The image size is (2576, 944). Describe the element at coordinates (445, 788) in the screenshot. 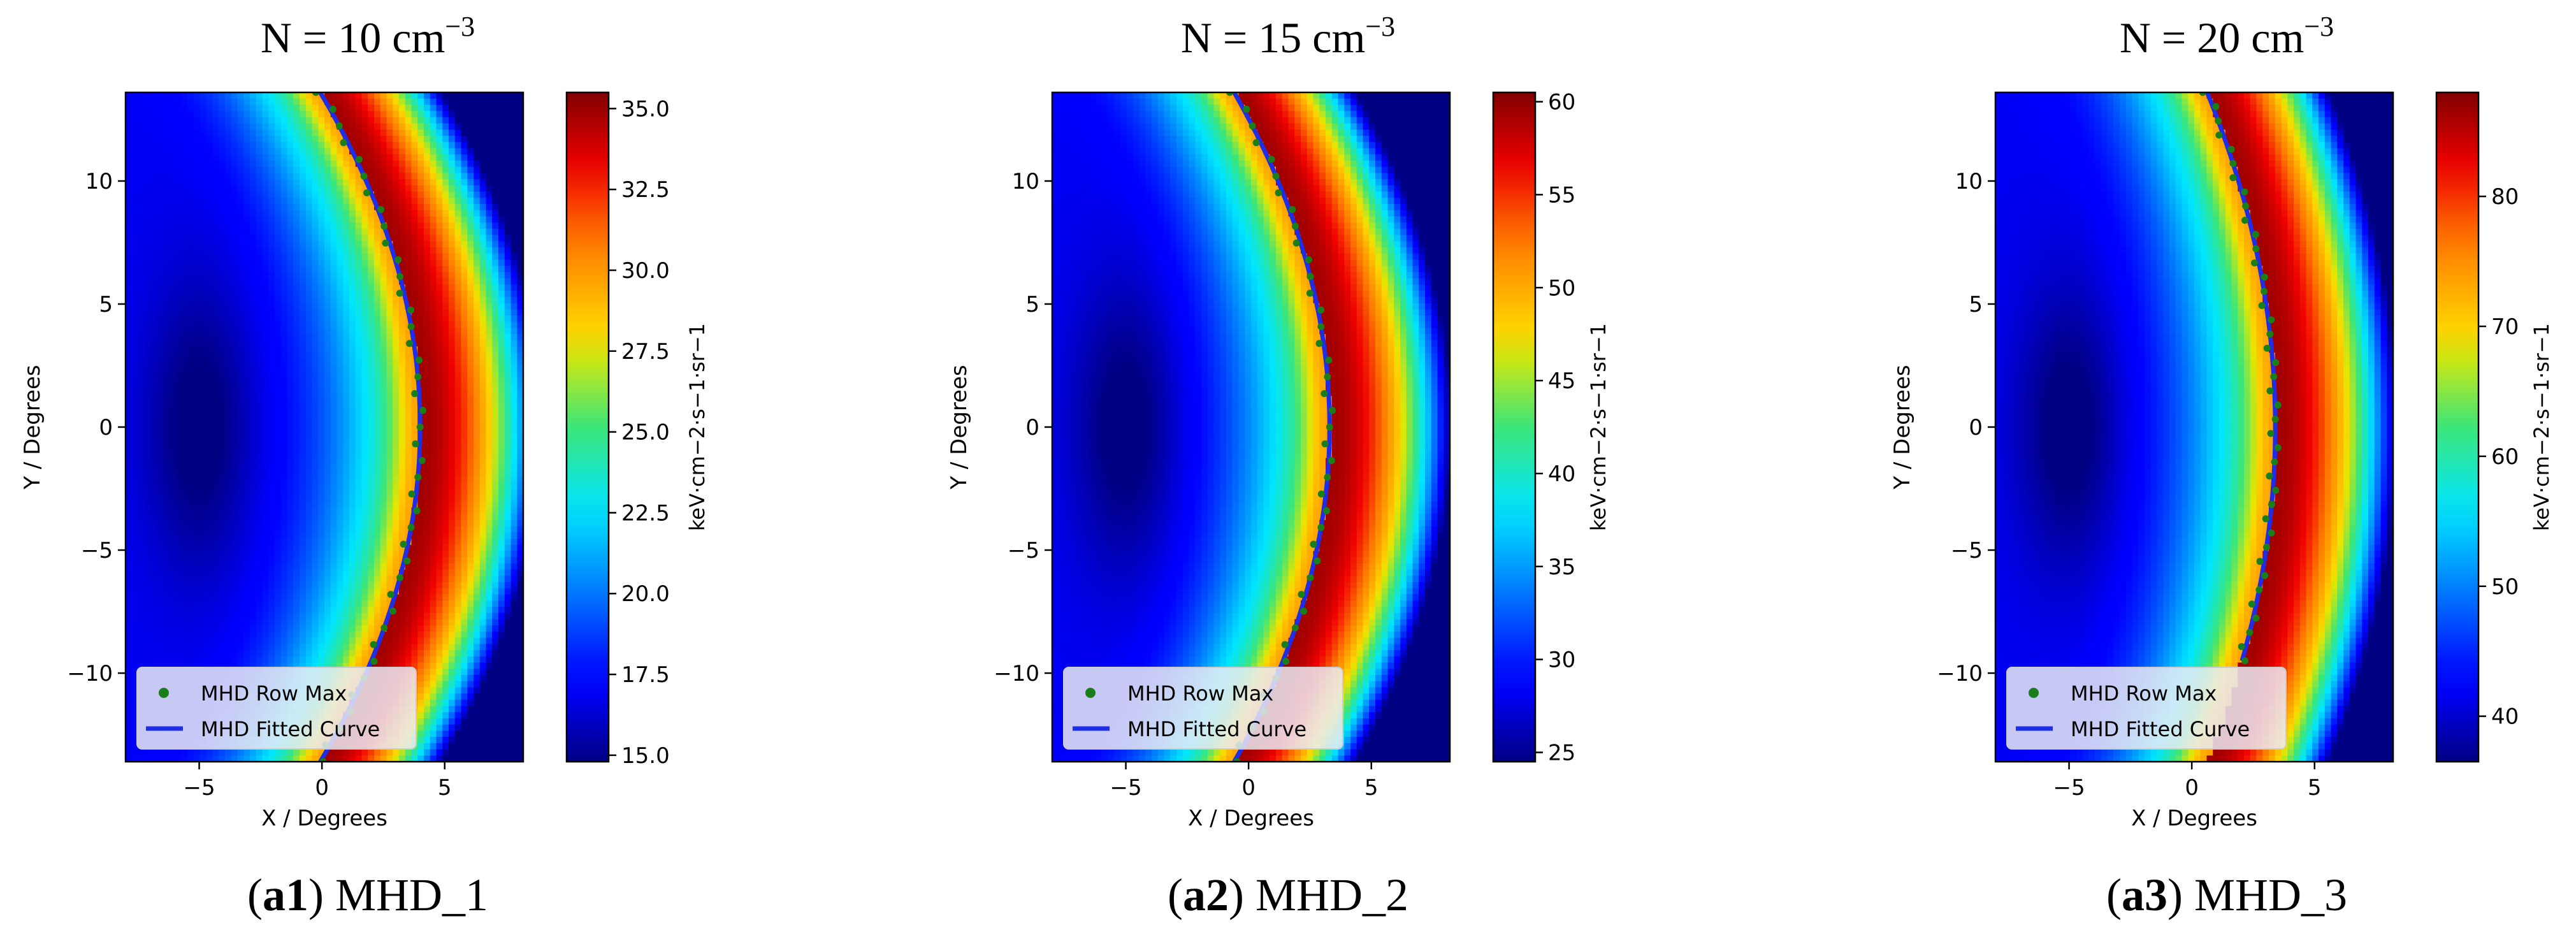

I see `x-tick-label: 5` at that location.